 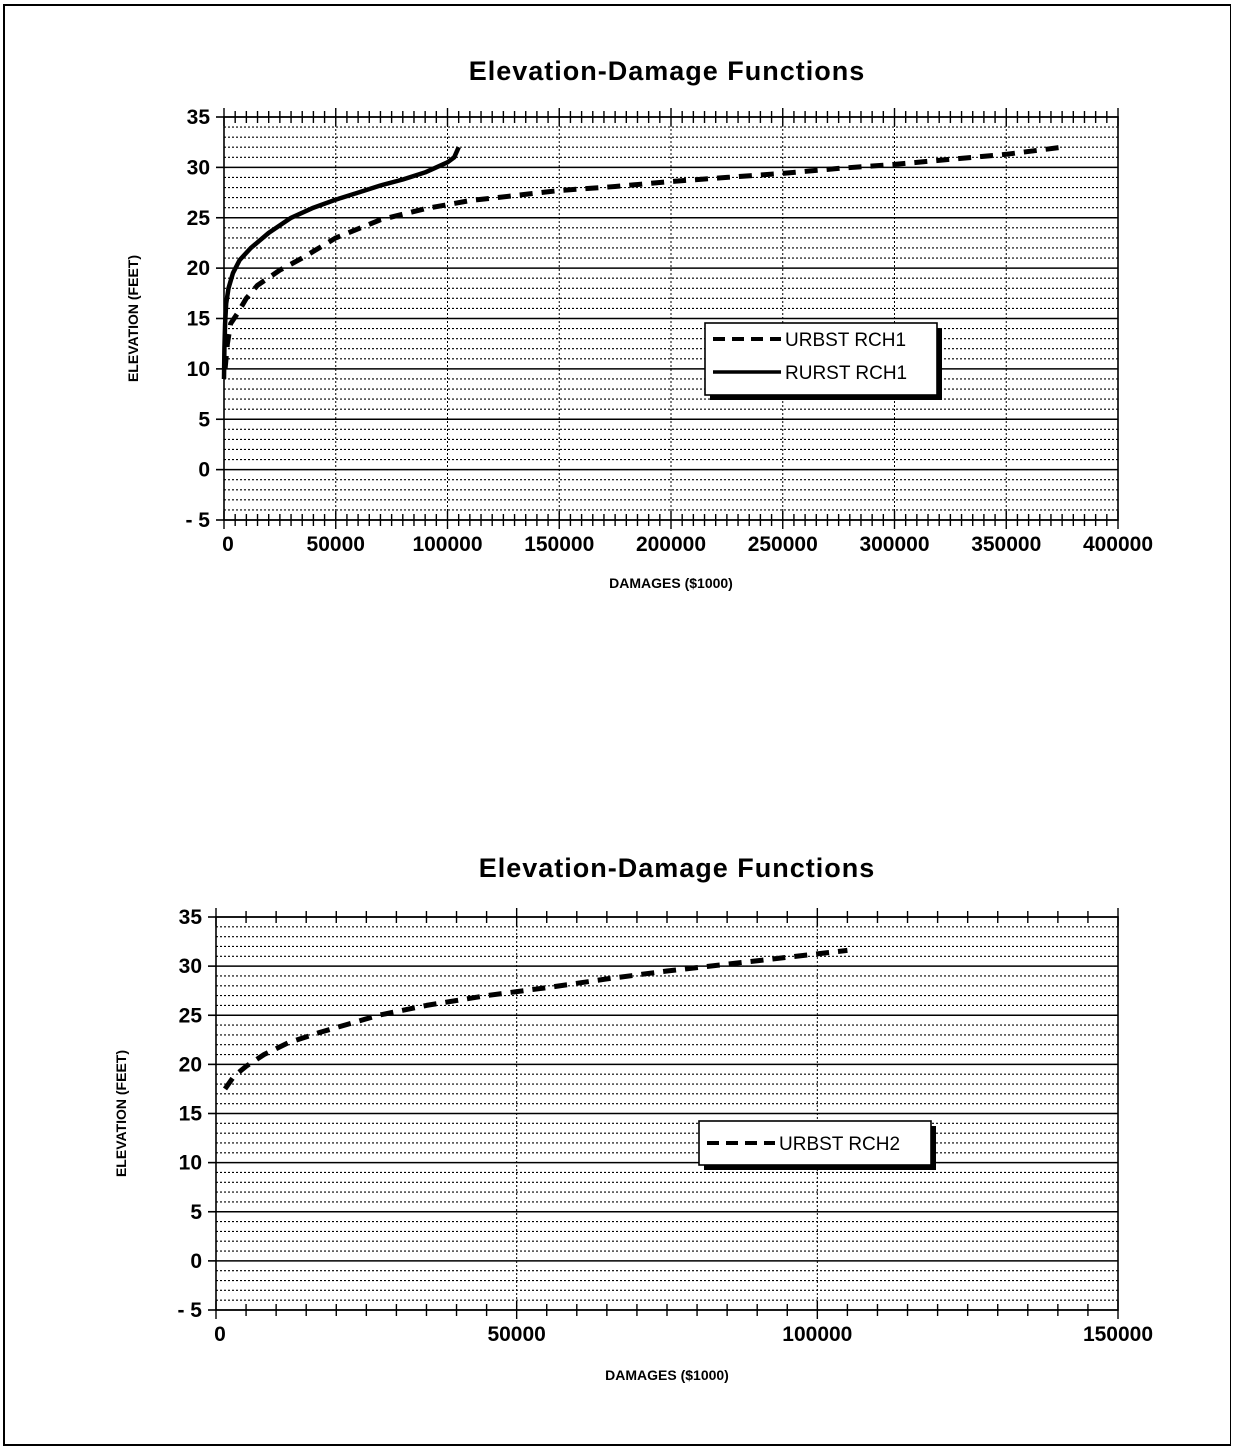 I want to click on x-tick-label: 300000, so click(x=894, y=544).